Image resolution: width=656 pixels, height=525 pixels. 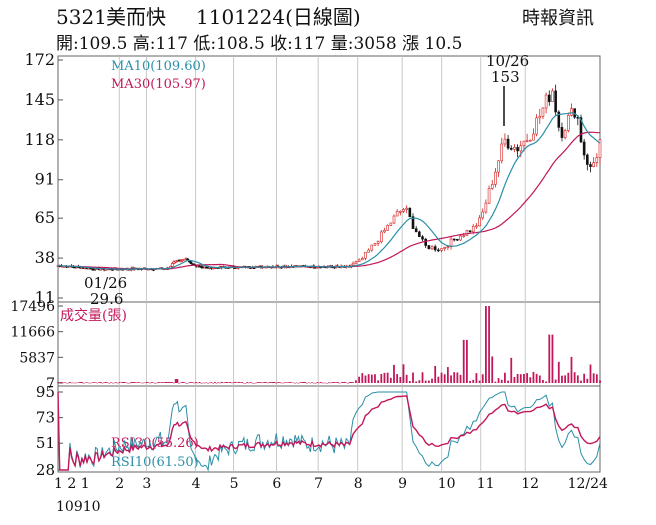 What do you see at coordinates (45, 217) in the screenshot?
I see `y-tick-label: 65` at bounding box center [45, 217].